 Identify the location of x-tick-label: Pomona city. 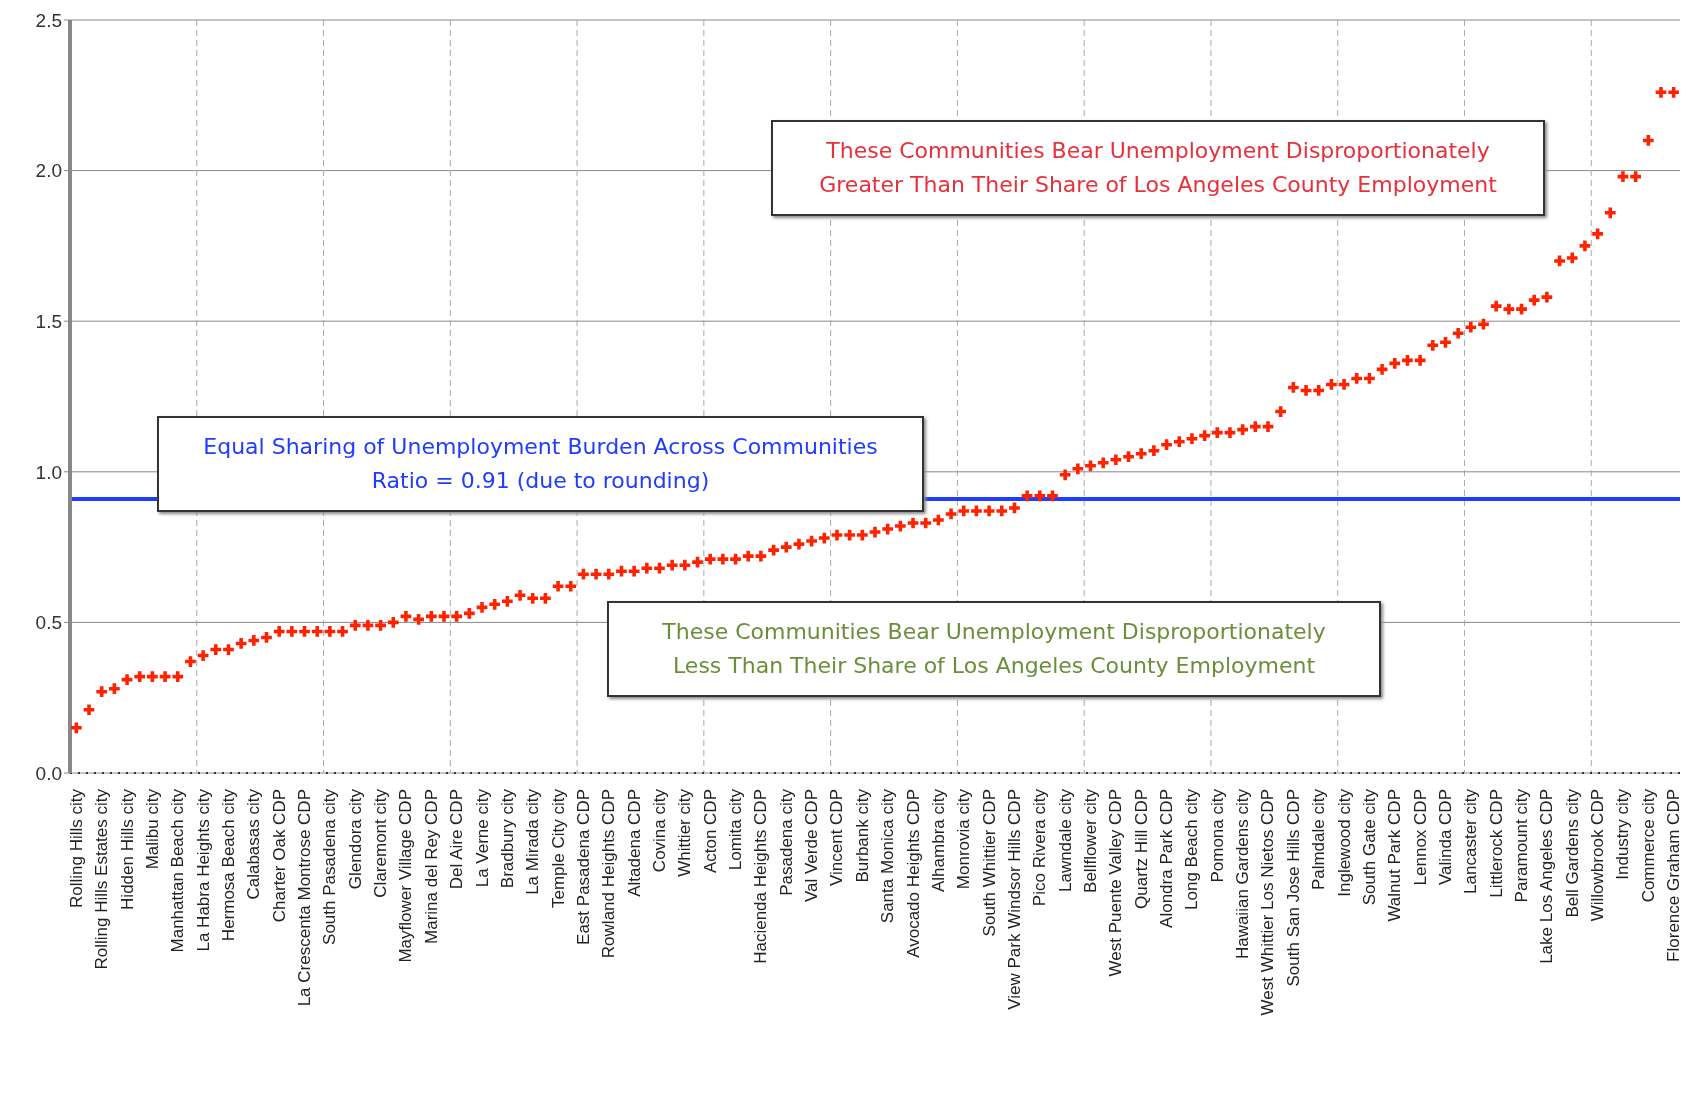
(1217, 835).